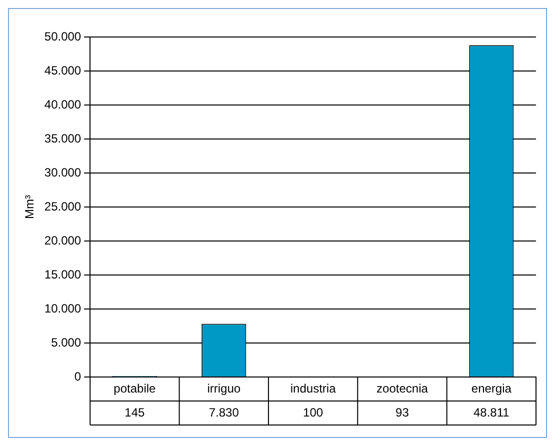 This screenshot has height=446, width=555. Describe the element at coordinates (63, 172) in the screenshot. I see `y-tick-label: 30.000` at that location.